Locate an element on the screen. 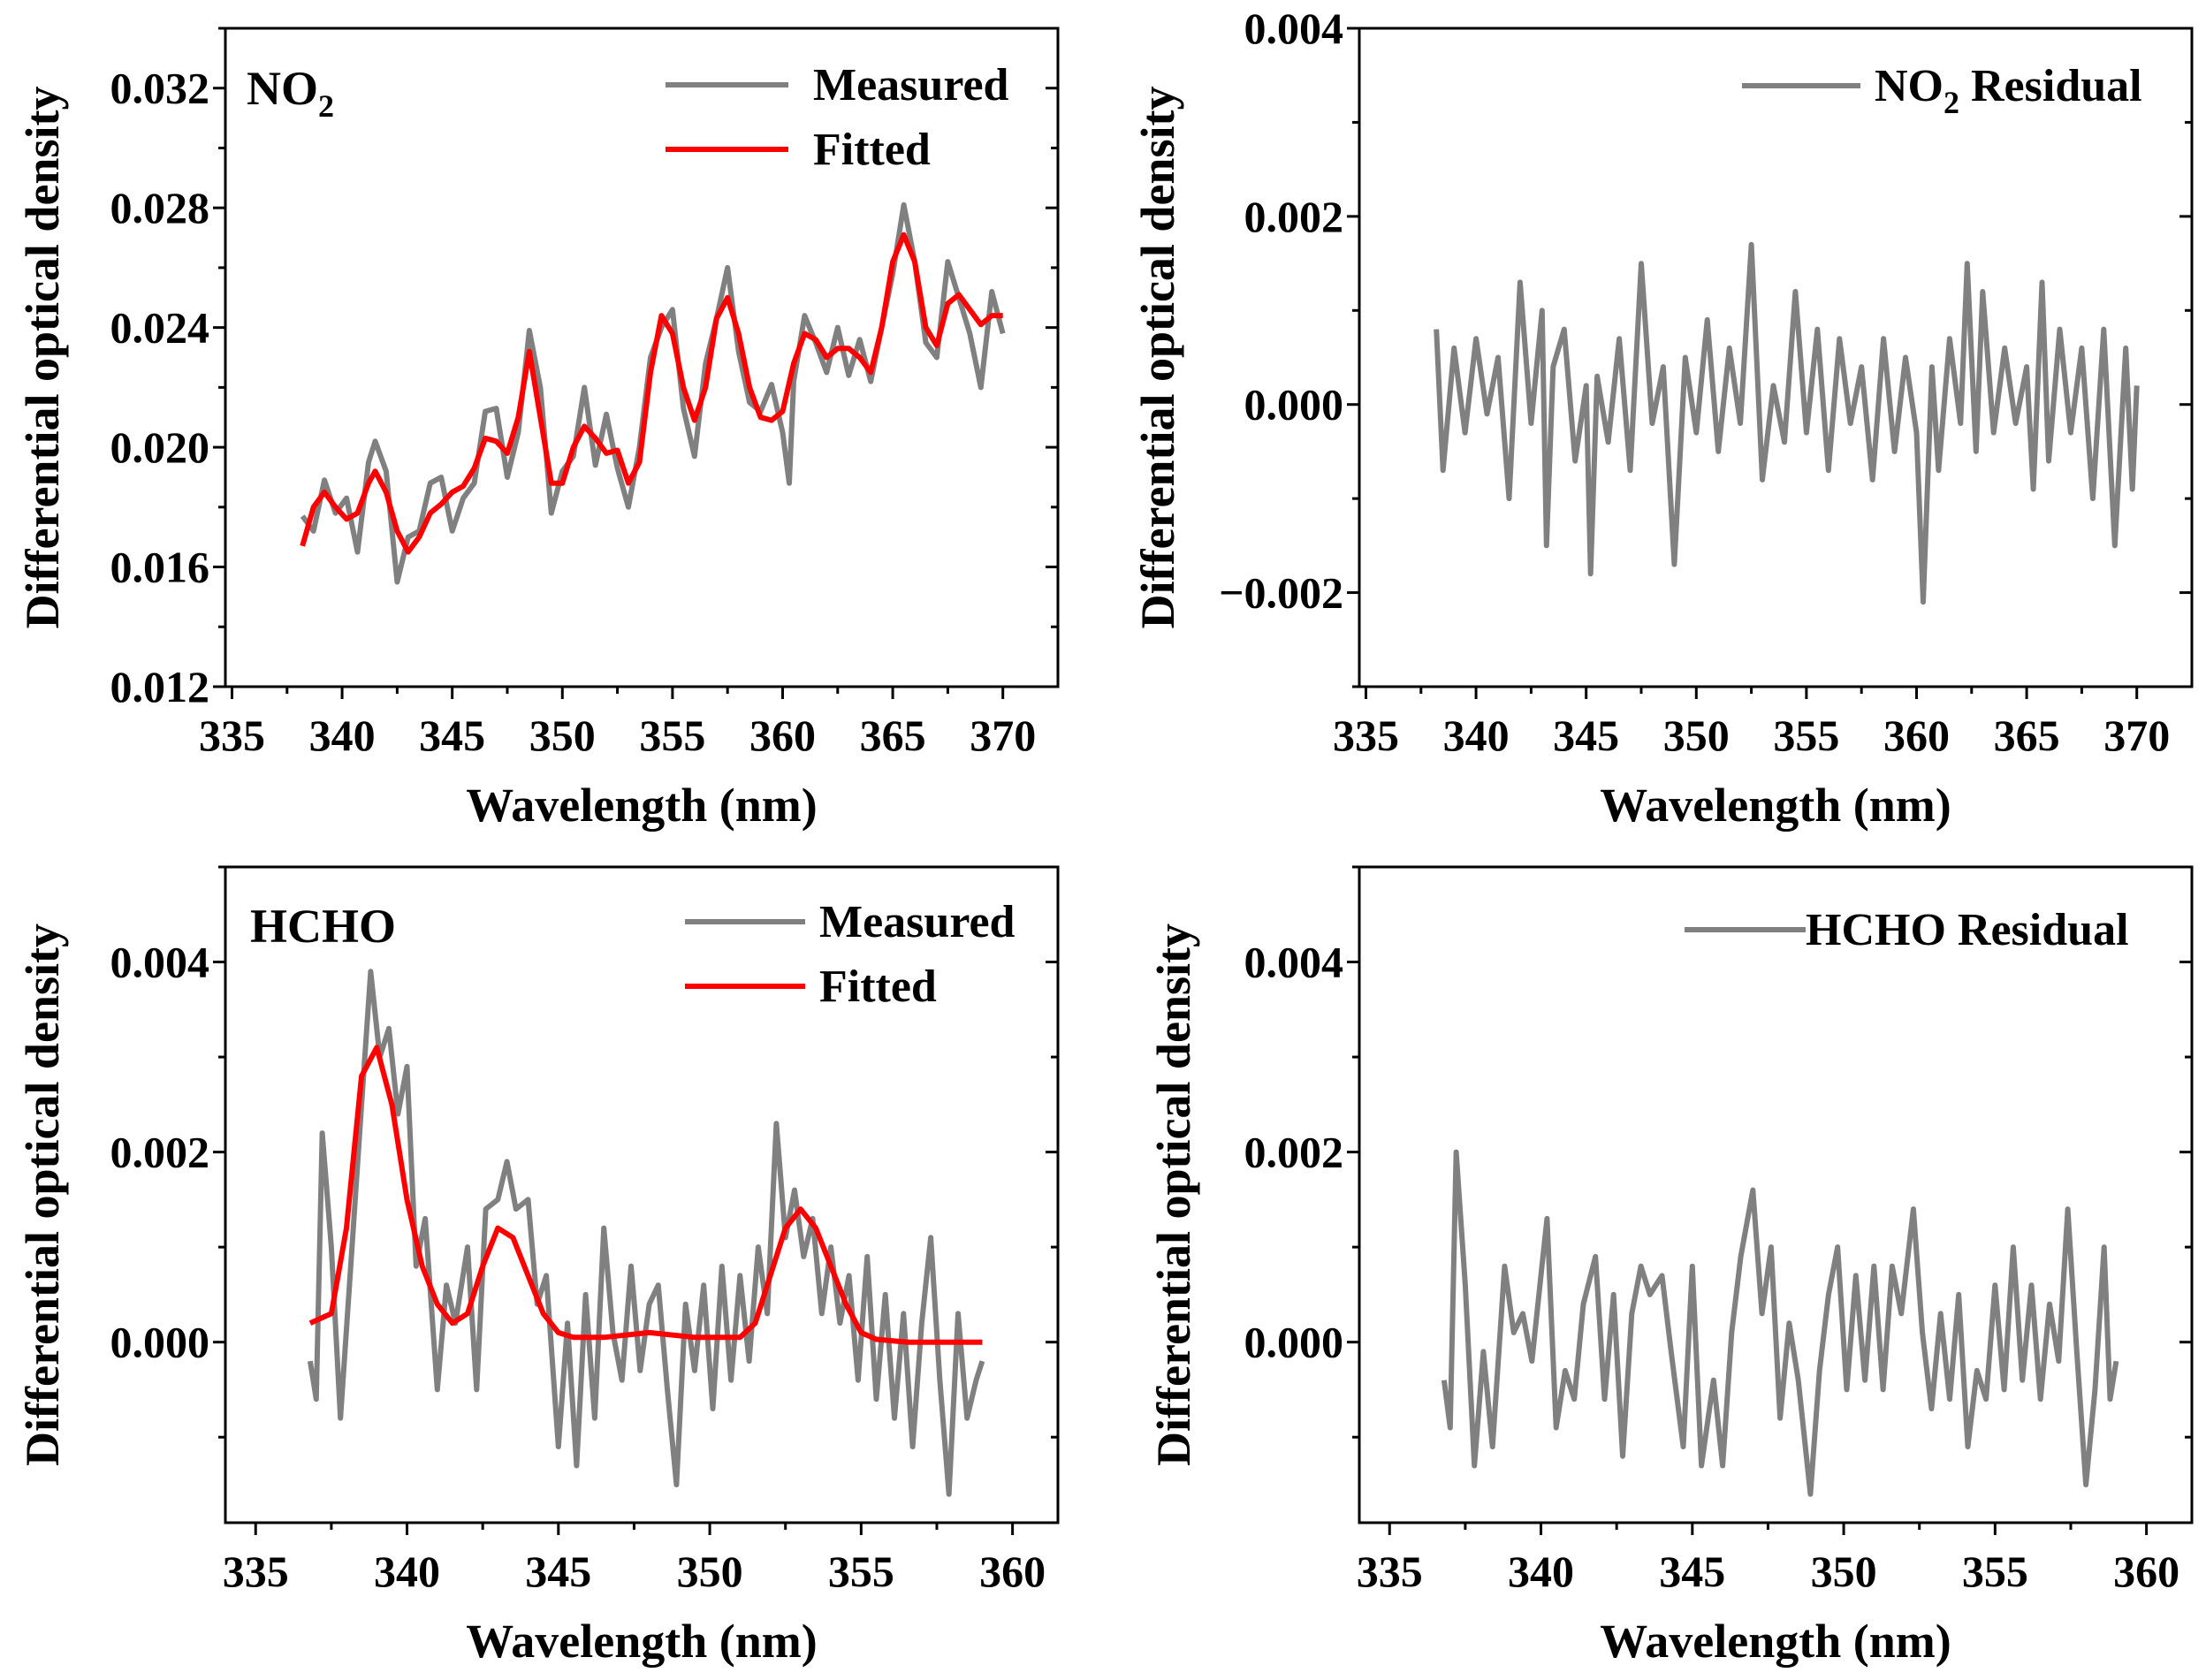  y-tick-label: 0.032 is located at coordinates (160, 88).